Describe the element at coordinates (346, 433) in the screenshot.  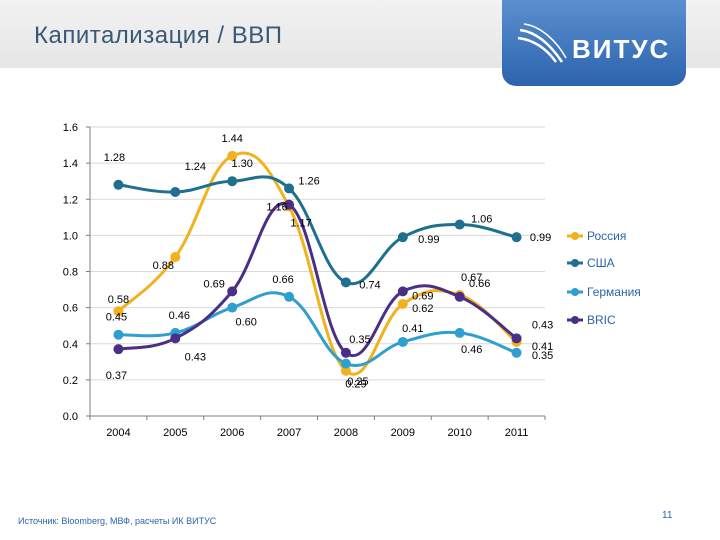
I see `x-tick-label: 2008` at that location.